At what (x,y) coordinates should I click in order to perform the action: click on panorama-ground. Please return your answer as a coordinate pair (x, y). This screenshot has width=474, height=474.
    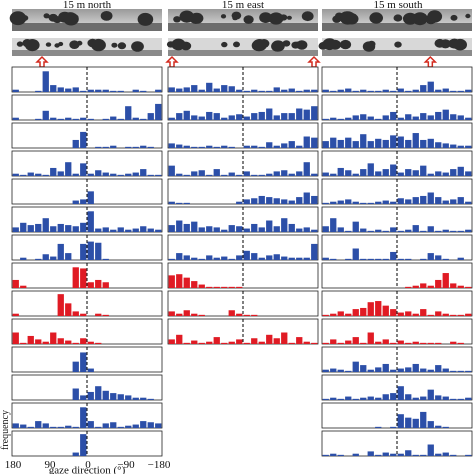
    Looking at the image, I should click on (397, 27).